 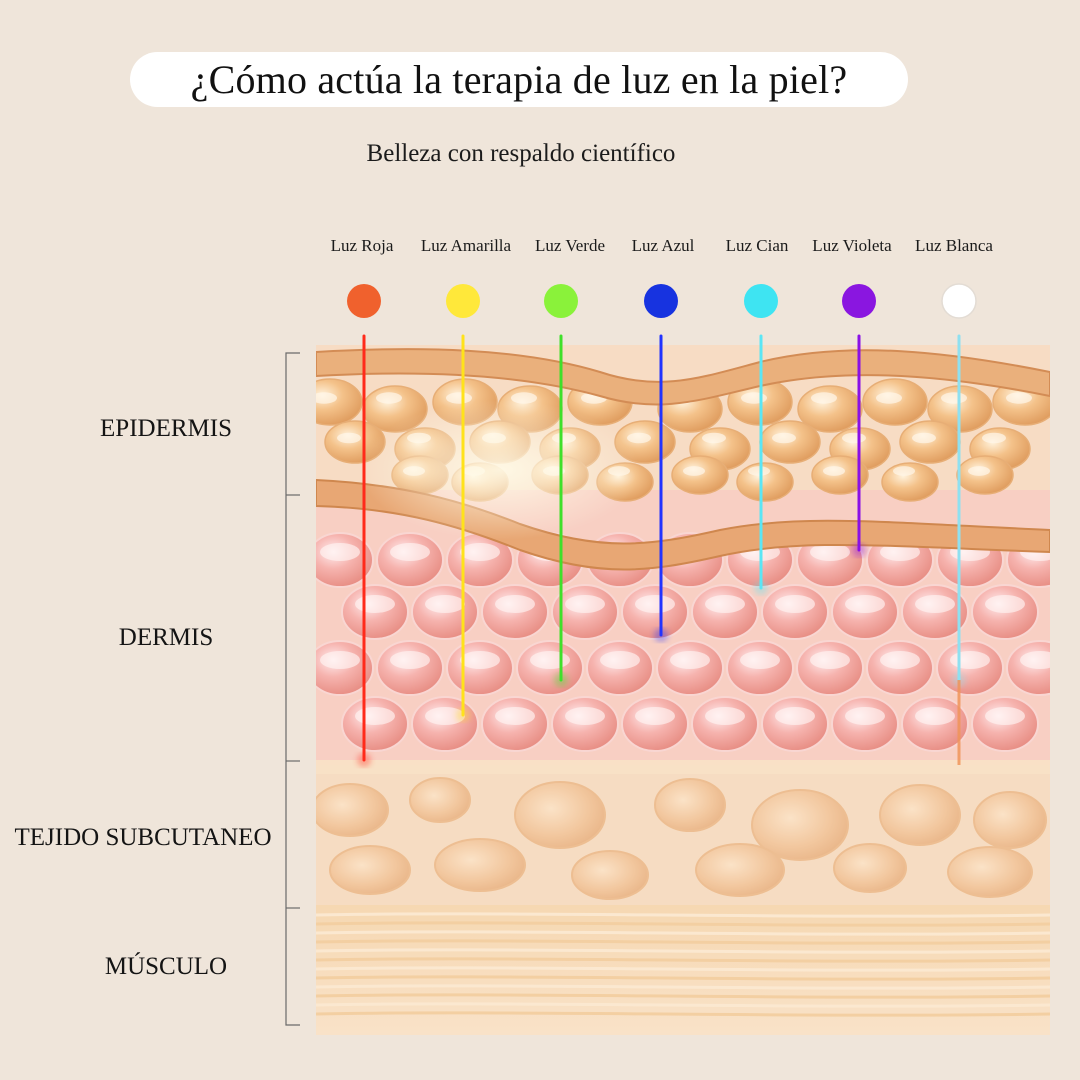 What do you see at coordinates (166, 428) in the screenshot?
I see `layer-label-epidermis: EPIDERMIS` at bounding box center [166, 428].